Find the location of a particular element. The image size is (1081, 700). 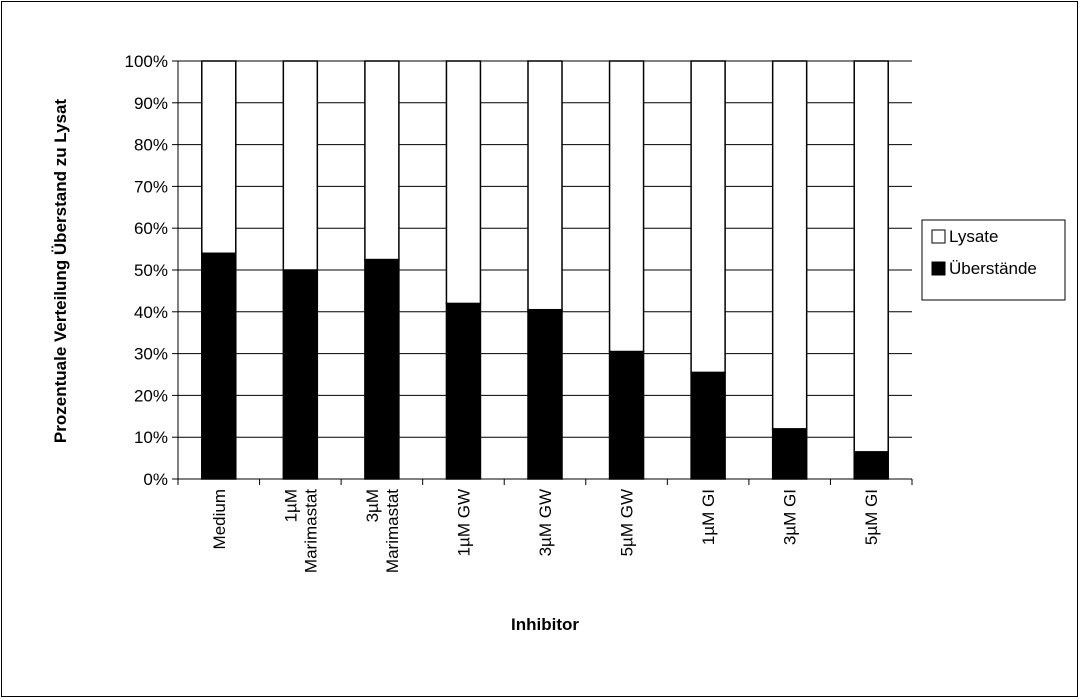

y-tick-label: 60% is located at coordinates (151, 228).